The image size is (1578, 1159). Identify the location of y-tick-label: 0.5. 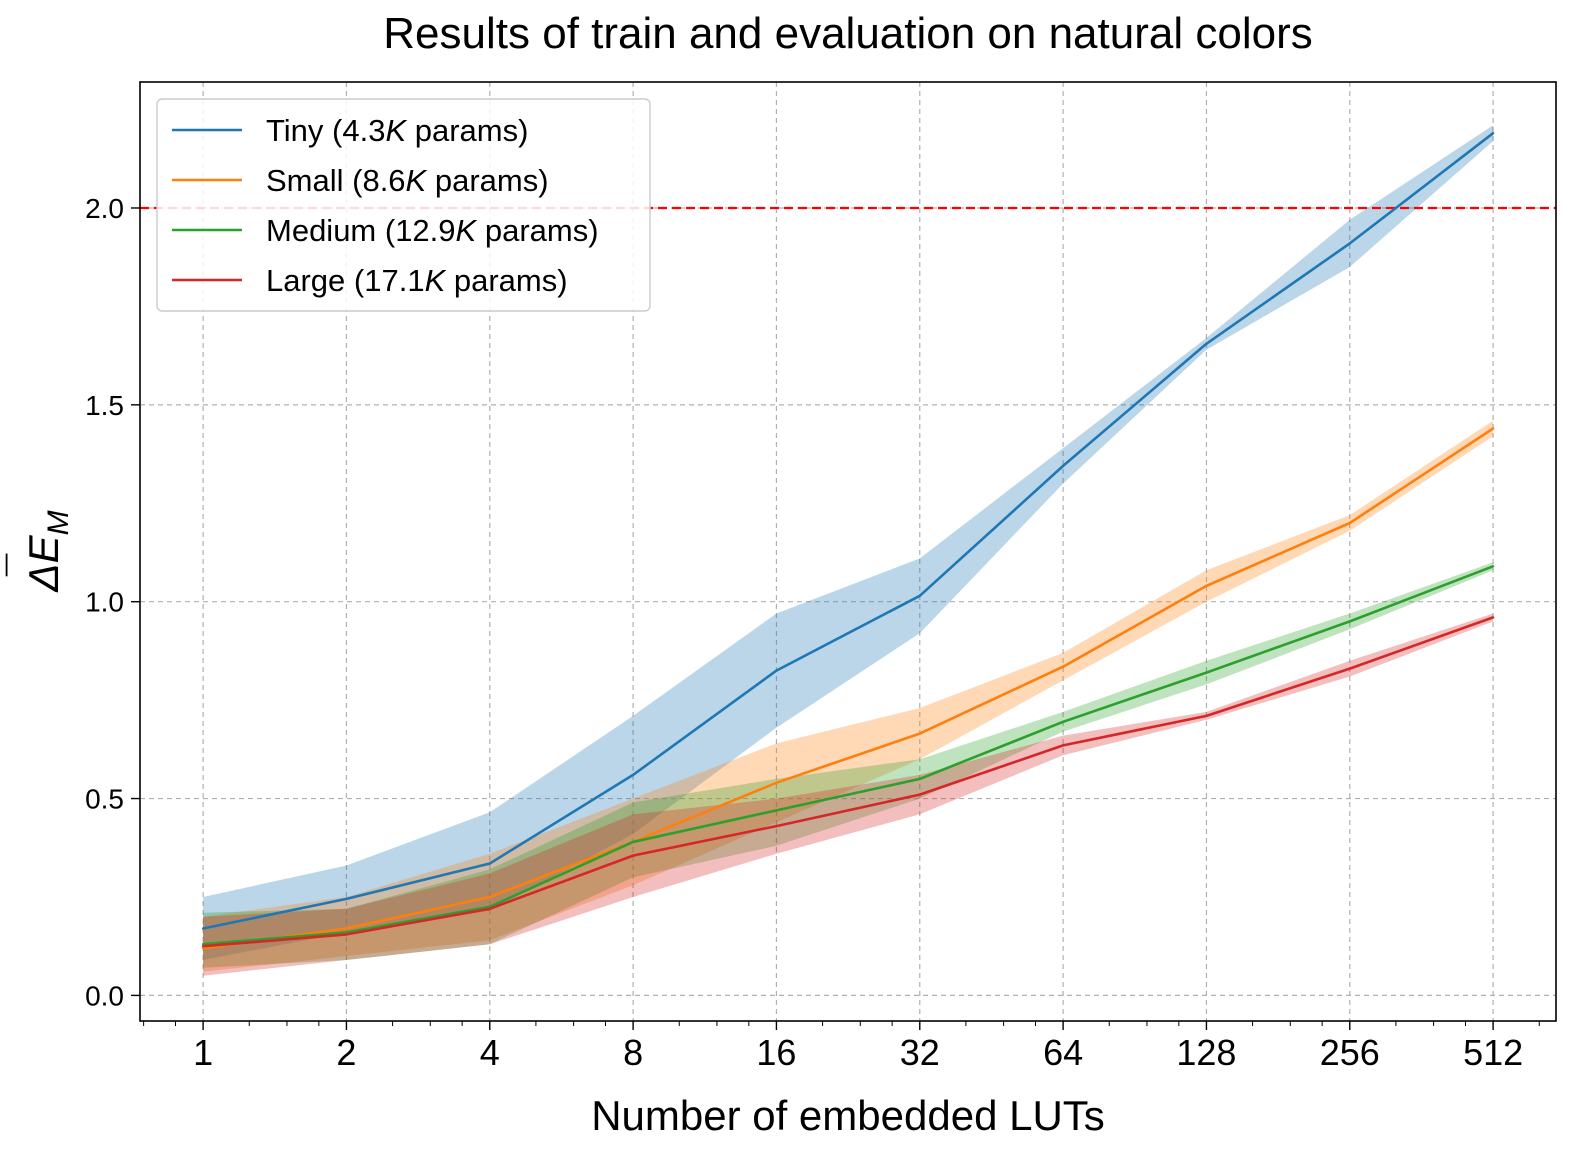
(104, 799).